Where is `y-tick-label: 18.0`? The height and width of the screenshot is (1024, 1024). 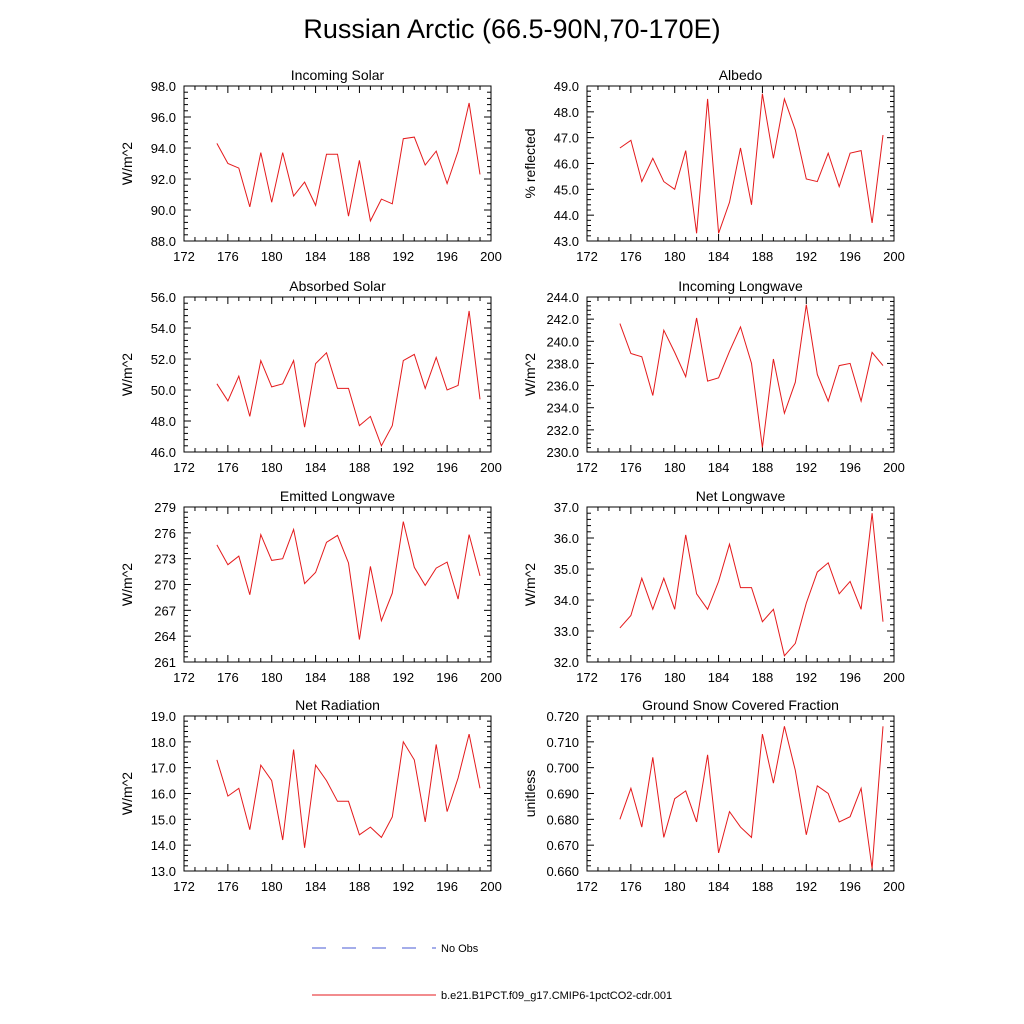 y-tick-label: 18.0 is located at coordinates (163, 742).